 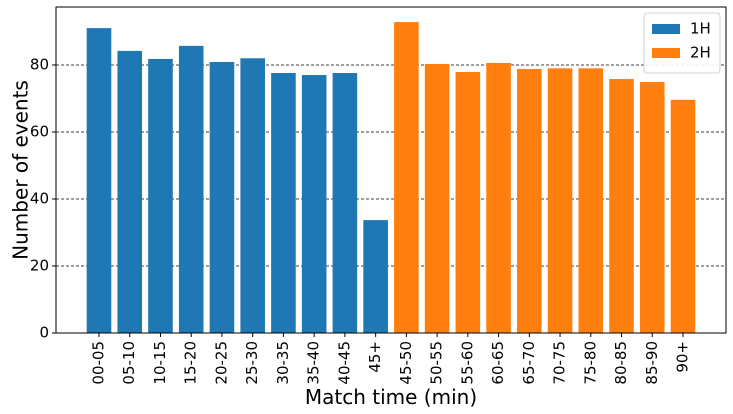 What do you see at coordinates (39, 265) in the screenshot?
I see `y-tick-label: 20` at bounding box center [39, 265].